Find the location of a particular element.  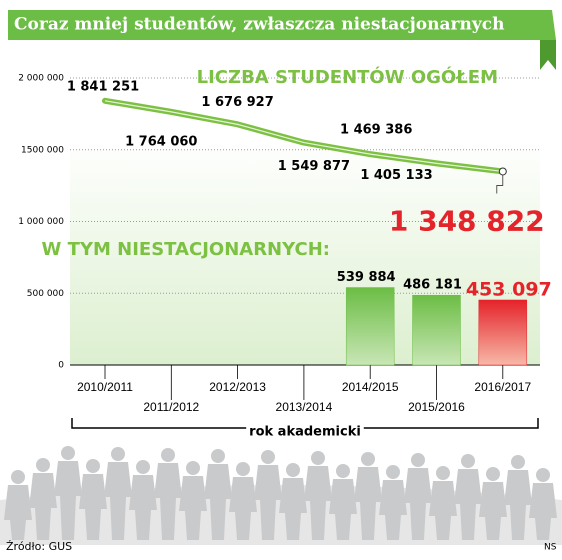

y-tick-label: 500 000 is located at coordinates (45, 294).